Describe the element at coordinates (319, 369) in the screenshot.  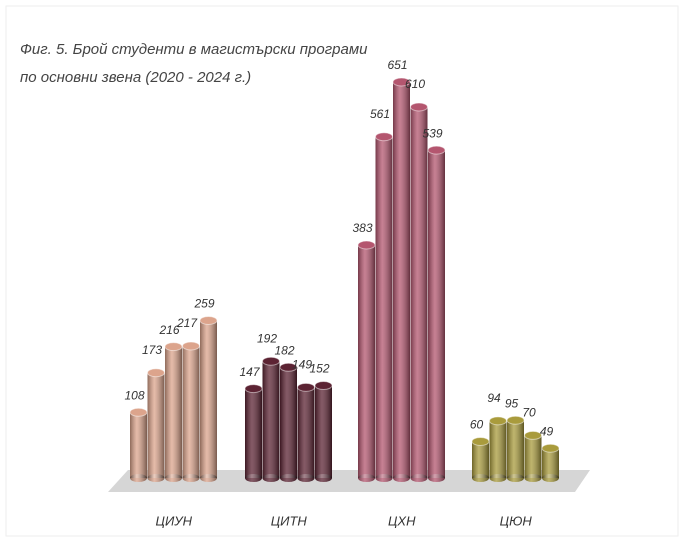
I see `value-label: 152` at that location.